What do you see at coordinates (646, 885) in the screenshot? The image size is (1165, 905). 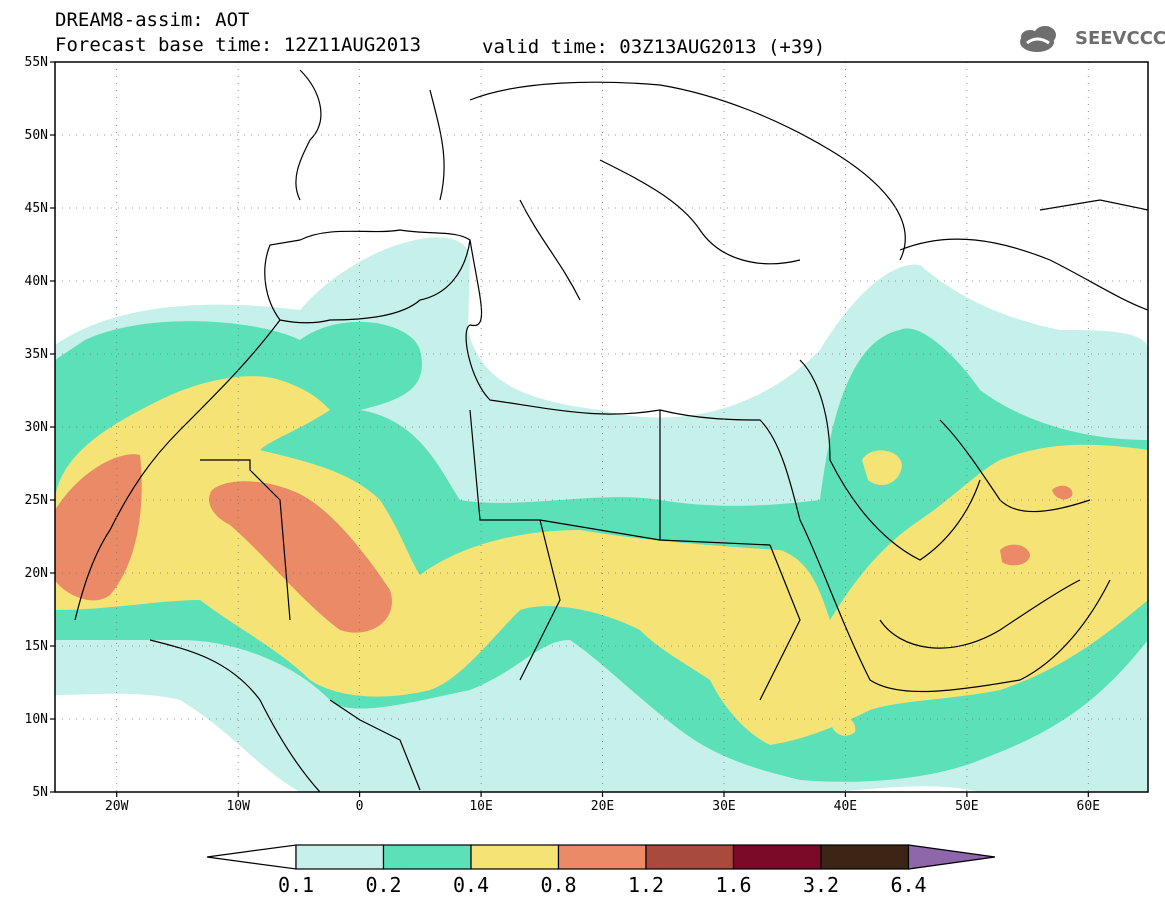 I see `colorbar-label-1.2: 1.2` at bounding box center [646, 885].